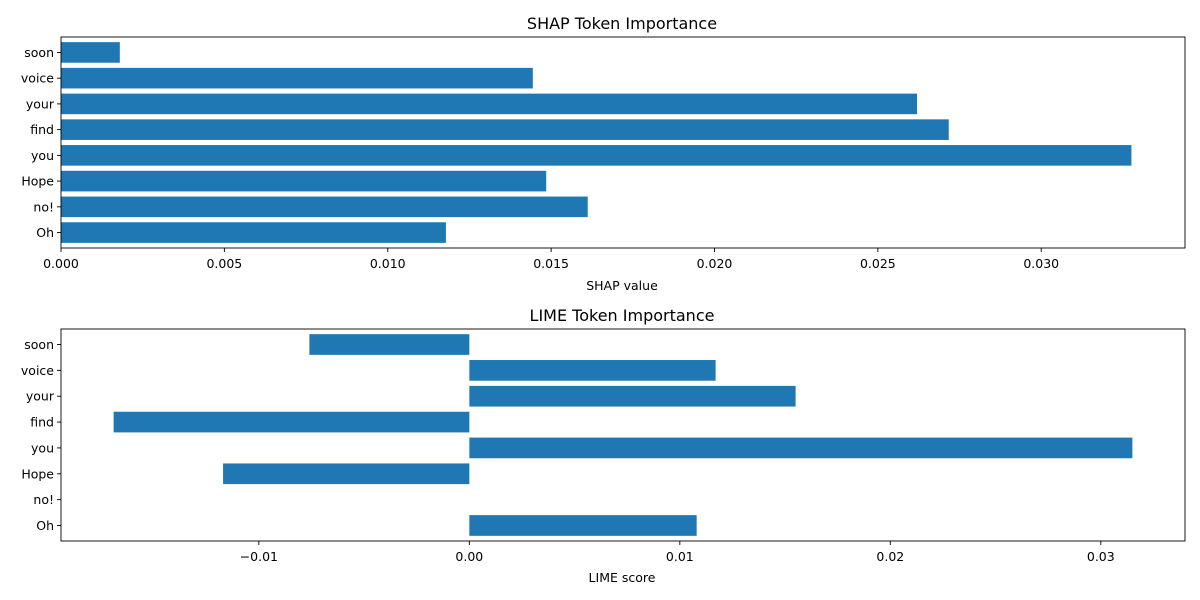 The width and height of the screenshot is (1200, 600). What do you see at coordinates (39, 344) in the screenshot?
I see `lime-y-tick-label: soon` at bounding box center [39, 344].